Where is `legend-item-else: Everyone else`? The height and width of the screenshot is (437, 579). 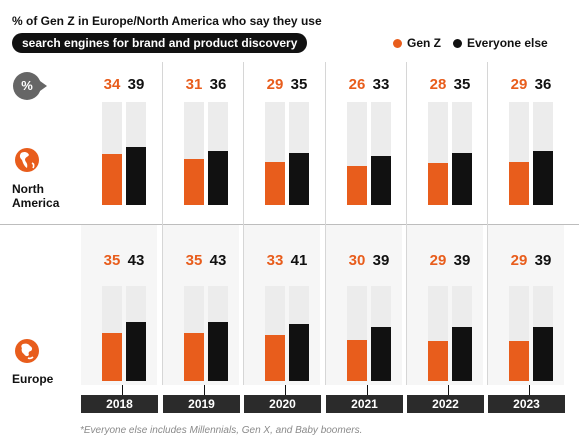
legend-item-else: Everyone else is located at coordinates (500, 43).